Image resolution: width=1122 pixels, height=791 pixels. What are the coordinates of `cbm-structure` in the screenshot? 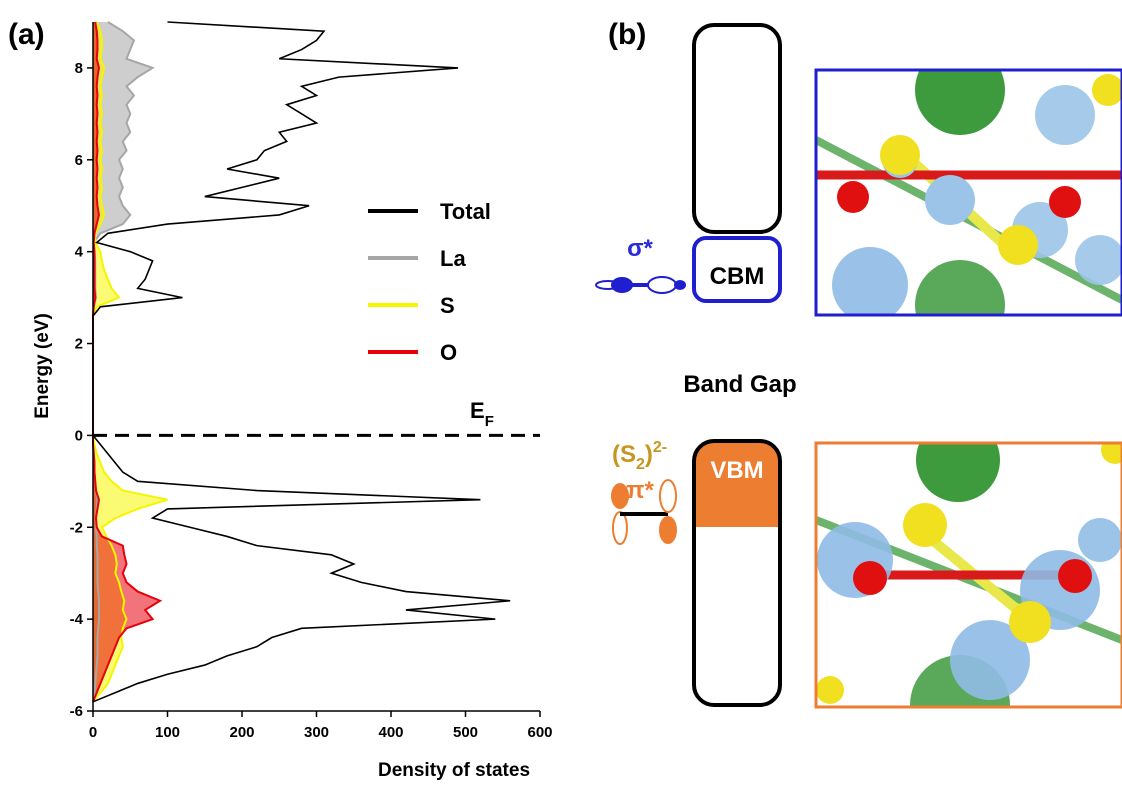 It's located at (968, 192).